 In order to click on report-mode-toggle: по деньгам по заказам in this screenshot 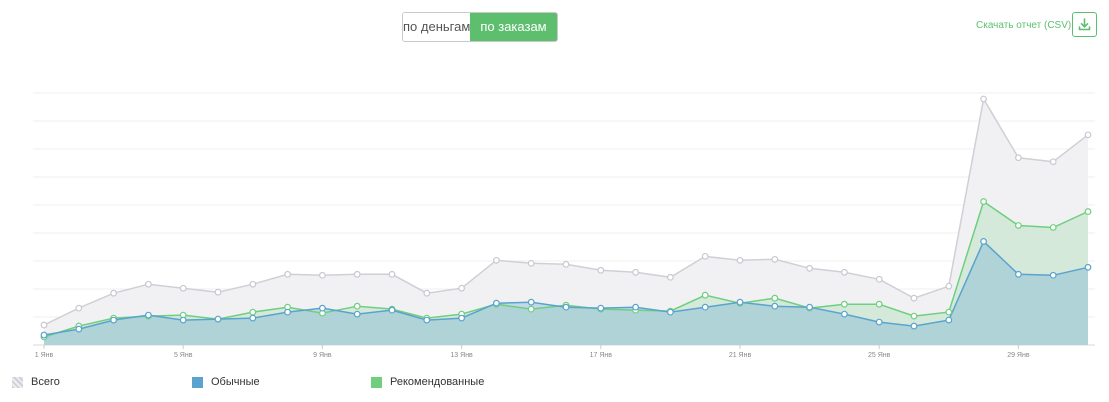, I will do `click(480, 27)`.